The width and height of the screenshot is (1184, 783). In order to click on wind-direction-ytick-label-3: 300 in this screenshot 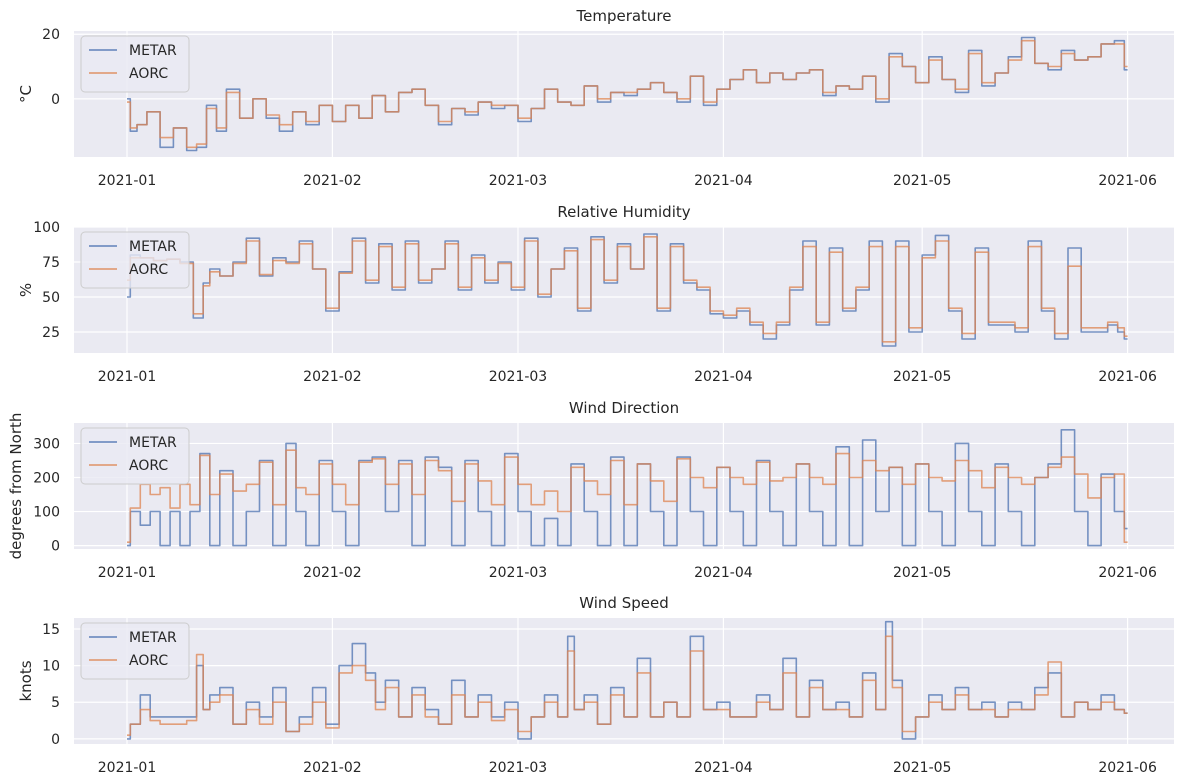, I will do `click(46, 444)`.